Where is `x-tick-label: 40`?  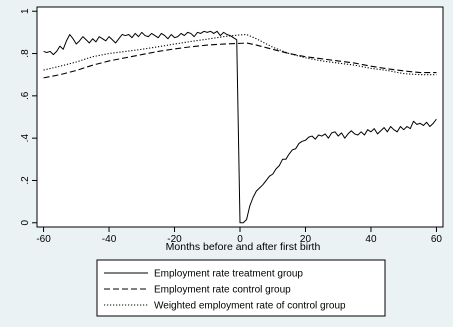
x-tick-label: 40 is located at coordinates (371, 239).